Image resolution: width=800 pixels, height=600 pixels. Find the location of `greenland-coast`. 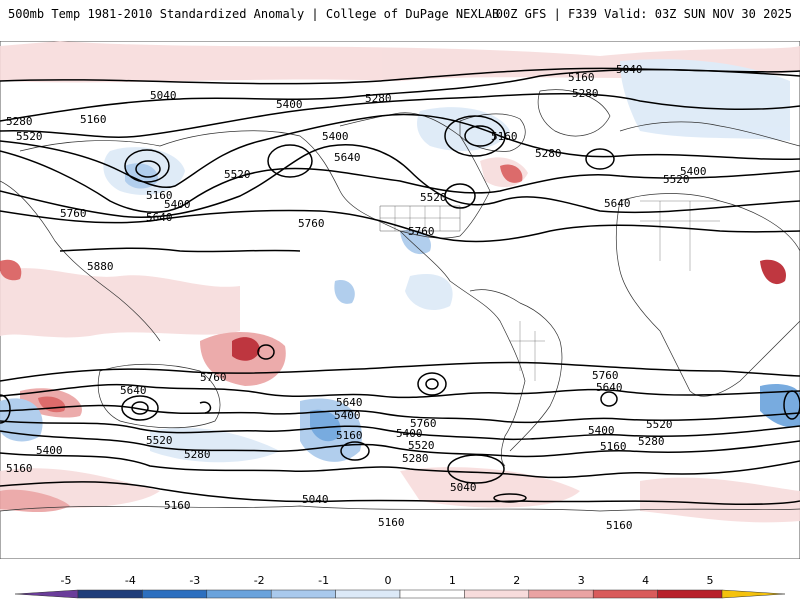

greenland-coast is located at coordinates (574, 113).